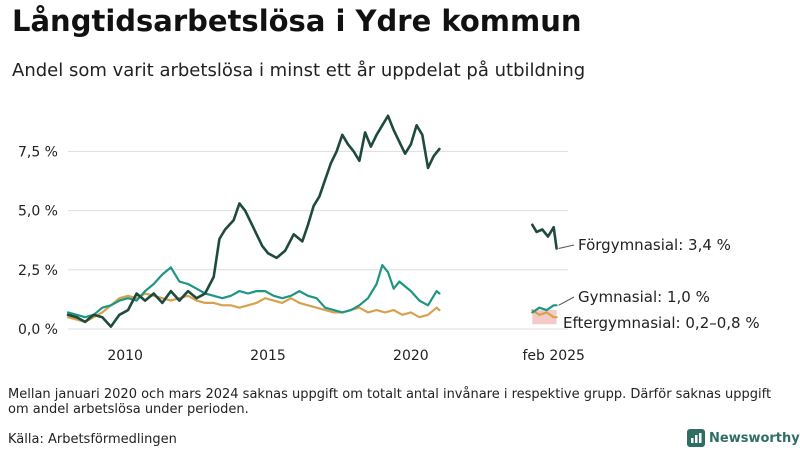 The width and height of the screenshot is (800, 450). What do you see at coordinates (38, 330) in the screenshot?
I see `y-tick-label: 0,0 %` at bounding box center [38, 330].